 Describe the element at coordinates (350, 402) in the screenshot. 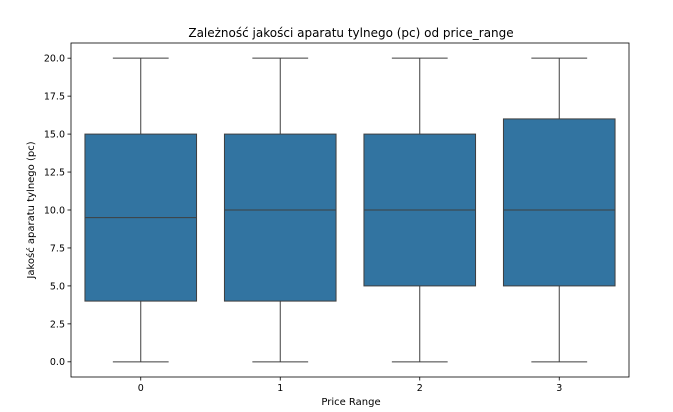

I see `x-axis-label: Price Range` at that location.